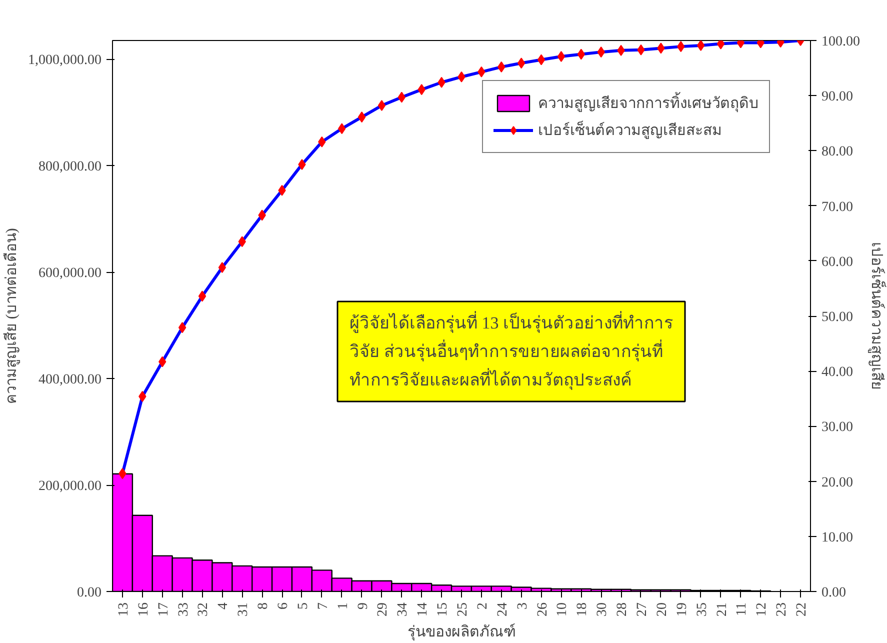 This screenshot has width=887, height=643. Describe the element at coordinates (837, 538) in the screenshot. I see `y2-tick-label: 10.00` at that location.